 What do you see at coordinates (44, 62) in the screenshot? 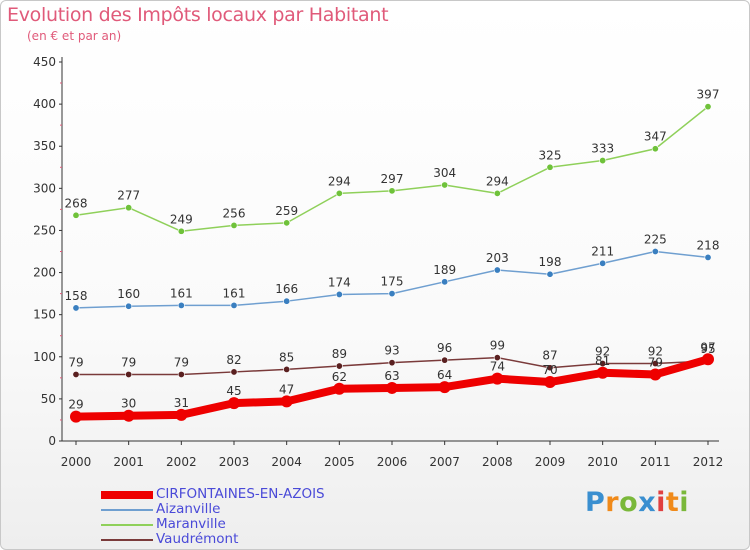
I see `y-tick-label: 450` at bounding box center [44, 62].